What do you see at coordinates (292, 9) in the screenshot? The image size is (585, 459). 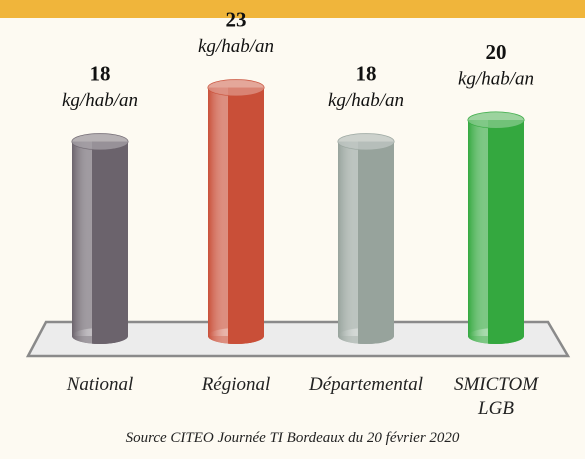 I see `top-band` at bounding box center [292, 9].